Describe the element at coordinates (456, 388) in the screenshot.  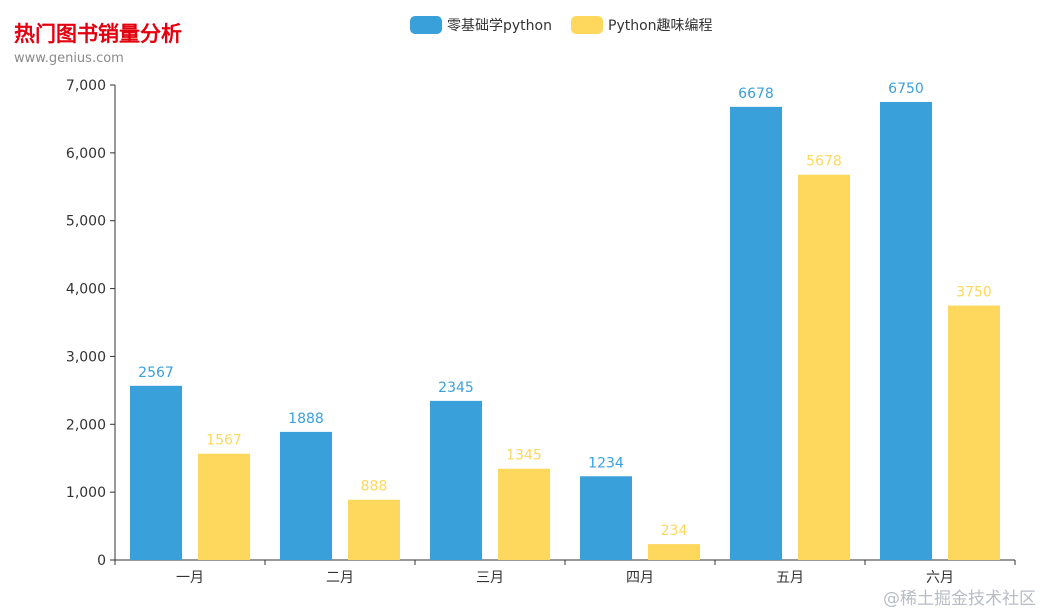
I see `data-label: 2345` at that location.